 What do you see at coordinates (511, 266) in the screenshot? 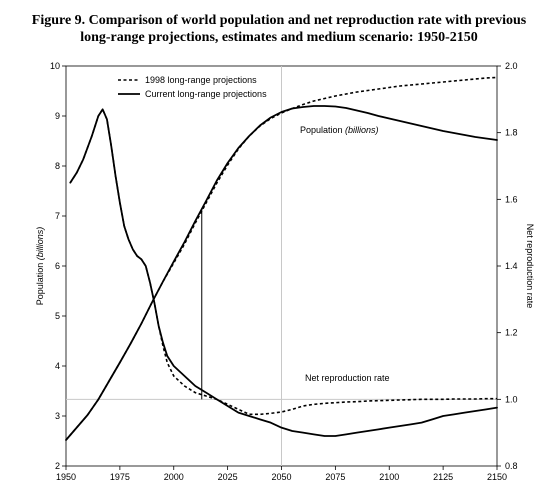
I see `y-right-tick-label: 1.4` at bounding box center [511, 266].